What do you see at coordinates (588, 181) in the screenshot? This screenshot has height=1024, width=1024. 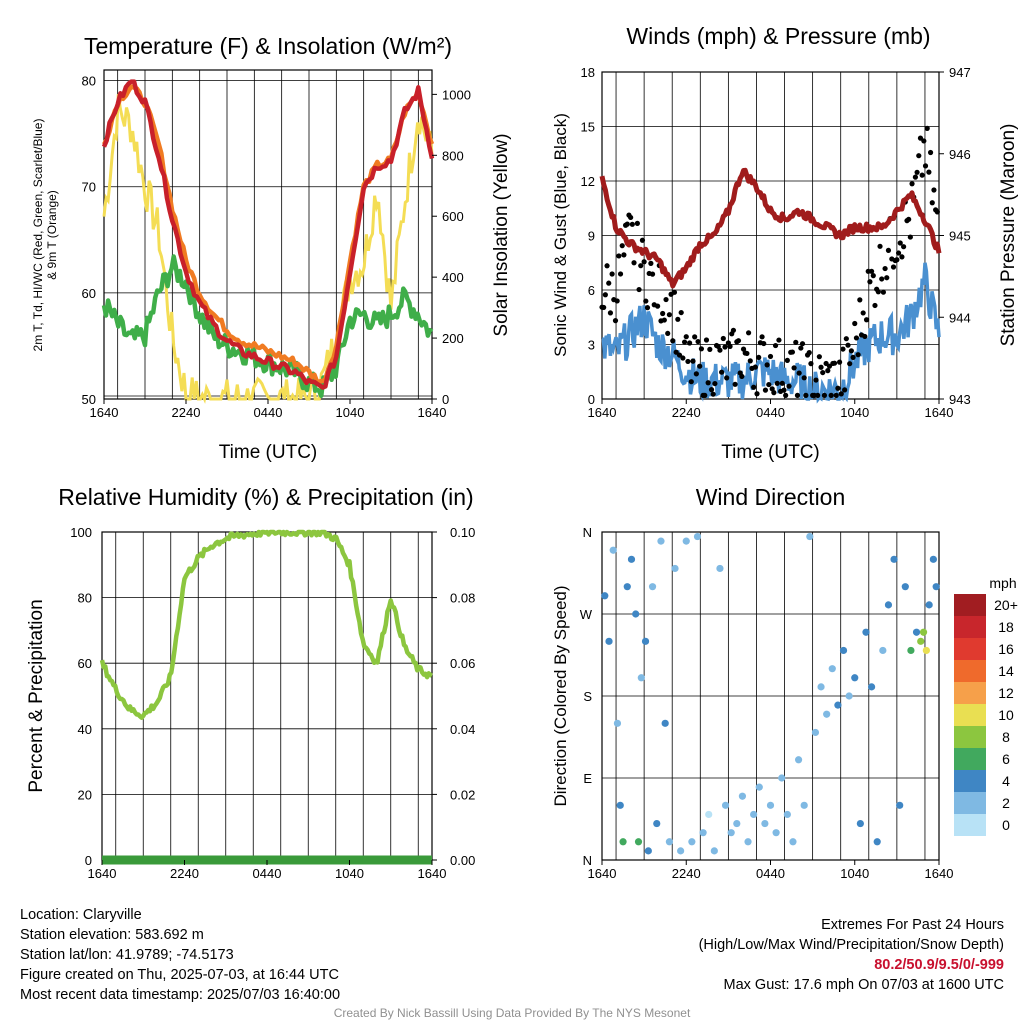 I see `winds-ytick-label: 12` at bounding box center [588, 181].